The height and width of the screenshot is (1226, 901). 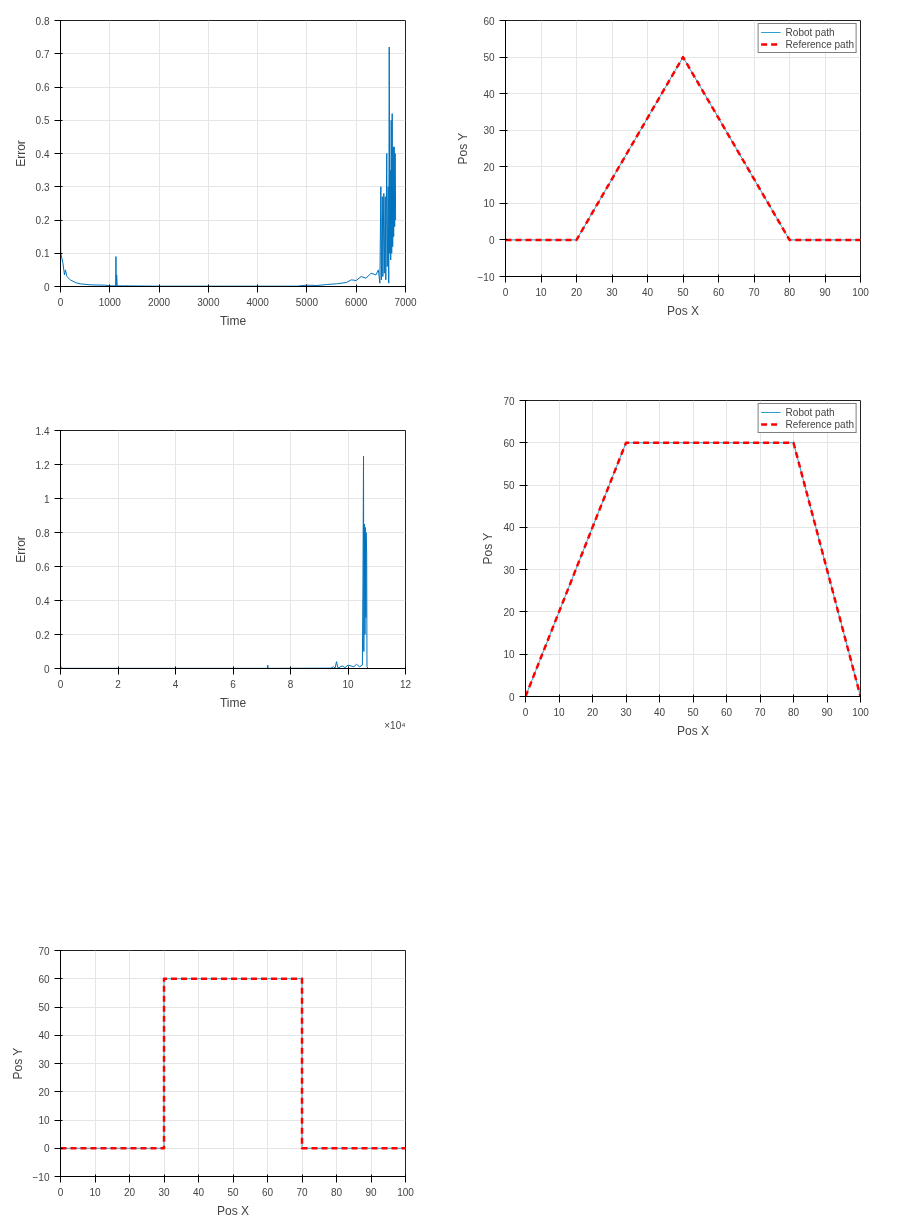 I want to click on x-tick-label: 7000, so click(x=406, y=302).